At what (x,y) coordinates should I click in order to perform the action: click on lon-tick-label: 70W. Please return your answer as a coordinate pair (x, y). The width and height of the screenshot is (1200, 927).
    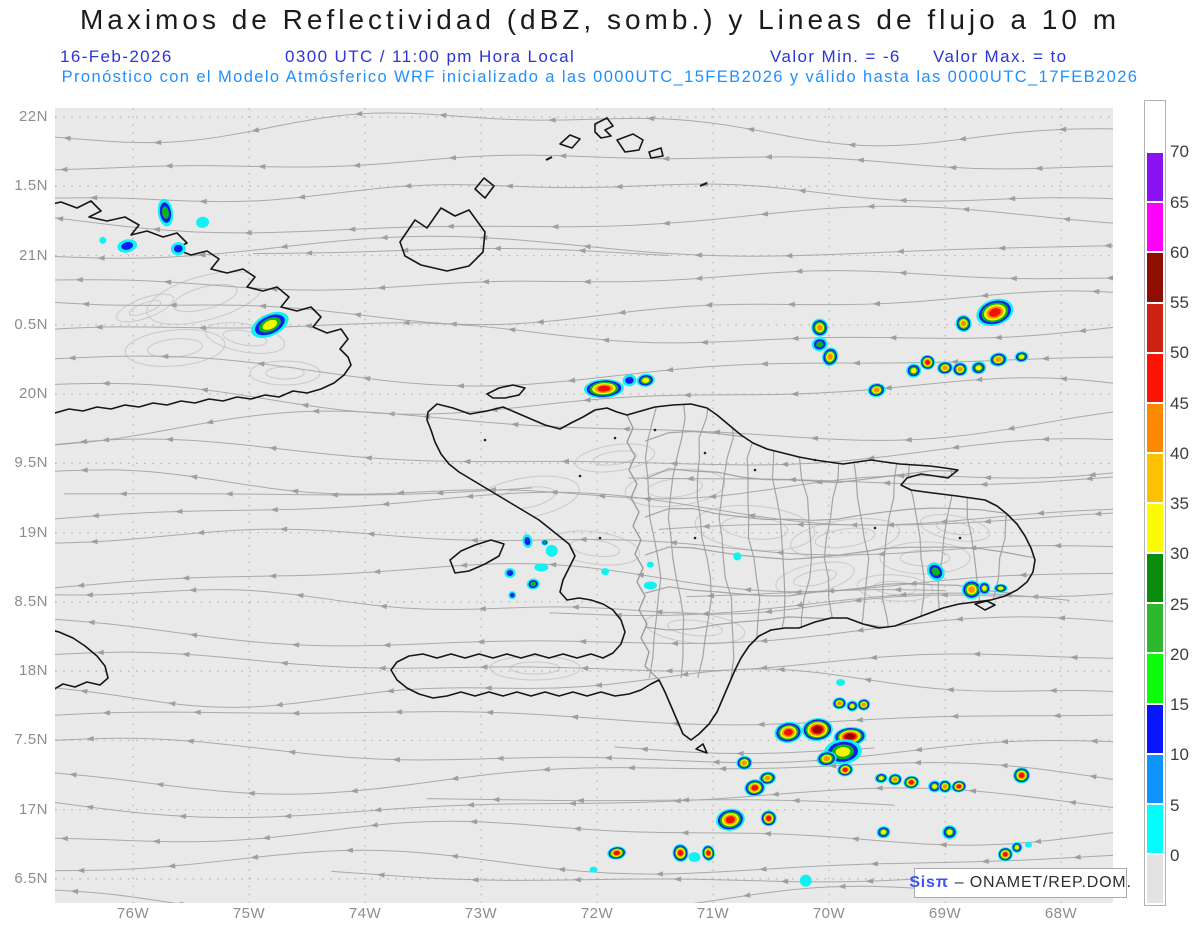
    Looking at the image, I should click on (829, 913).